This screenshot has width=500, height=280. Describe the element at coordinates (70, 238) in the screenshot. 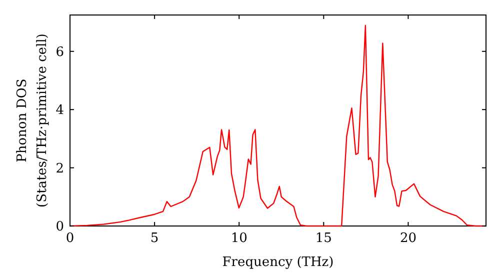

I see `x-tick-label: 0` at that location.